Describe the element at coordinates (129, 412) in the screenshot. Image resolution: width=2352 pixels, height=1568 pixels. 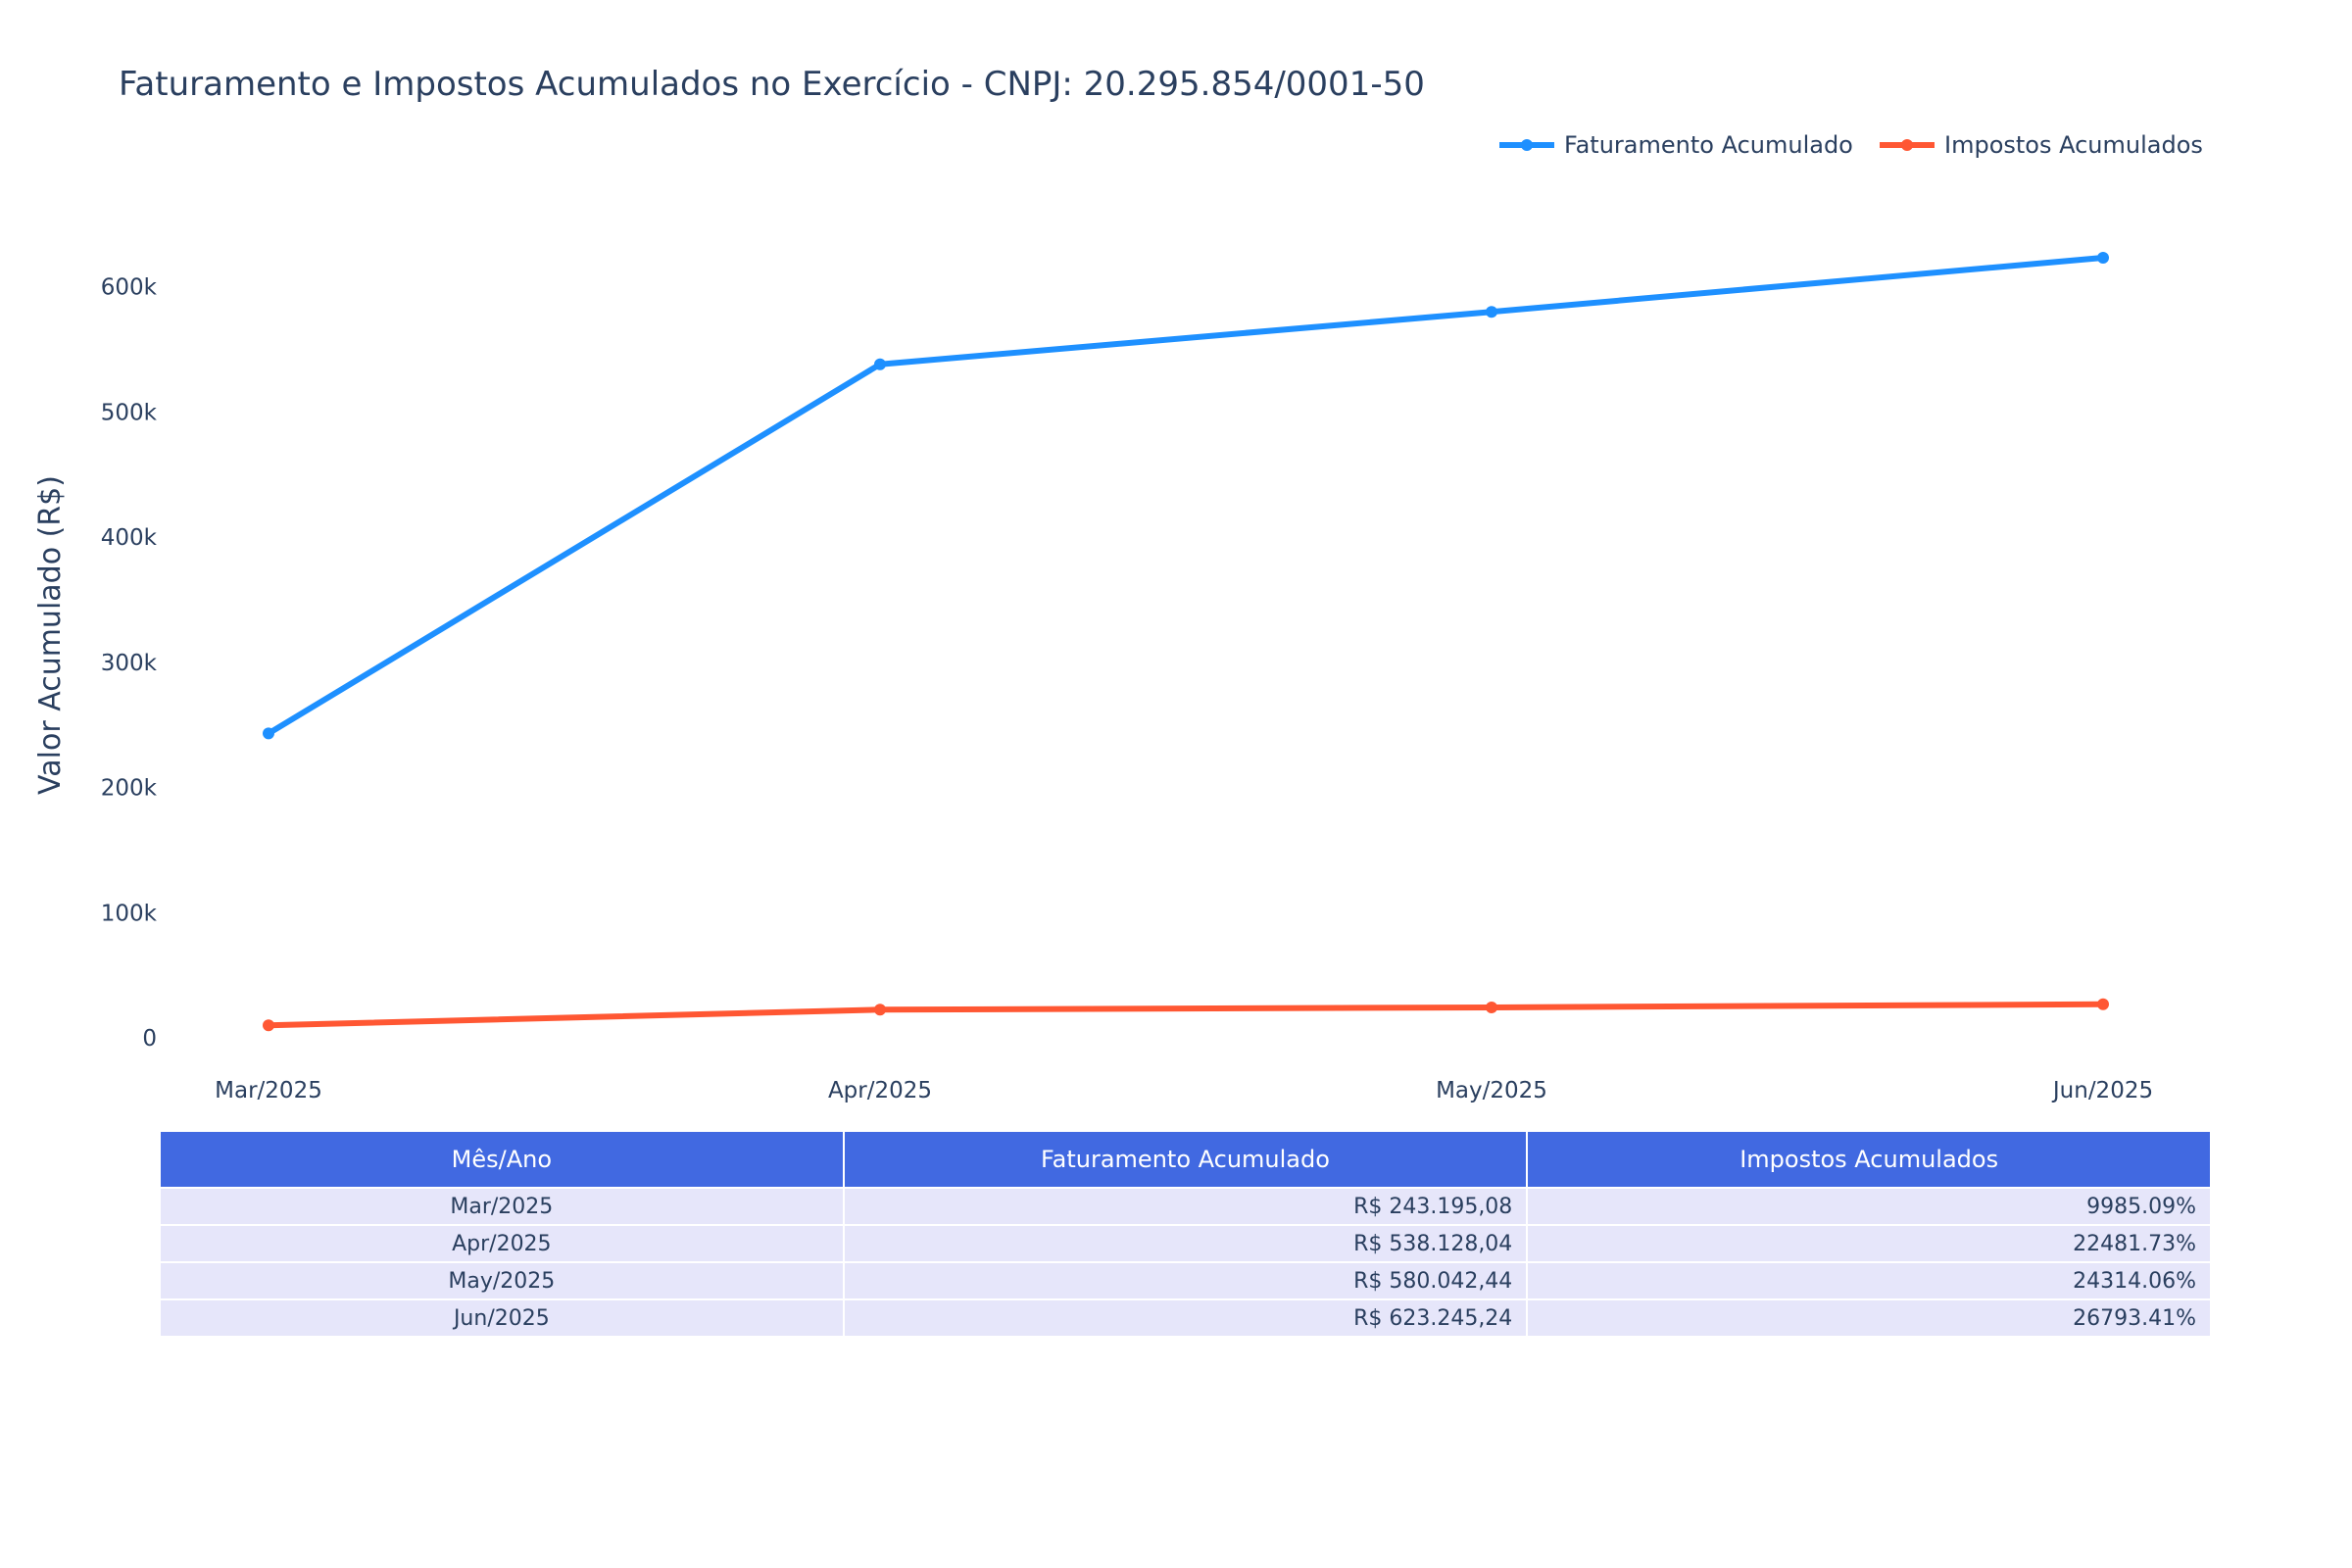
I see `y-tick-label: 500k` at that location.